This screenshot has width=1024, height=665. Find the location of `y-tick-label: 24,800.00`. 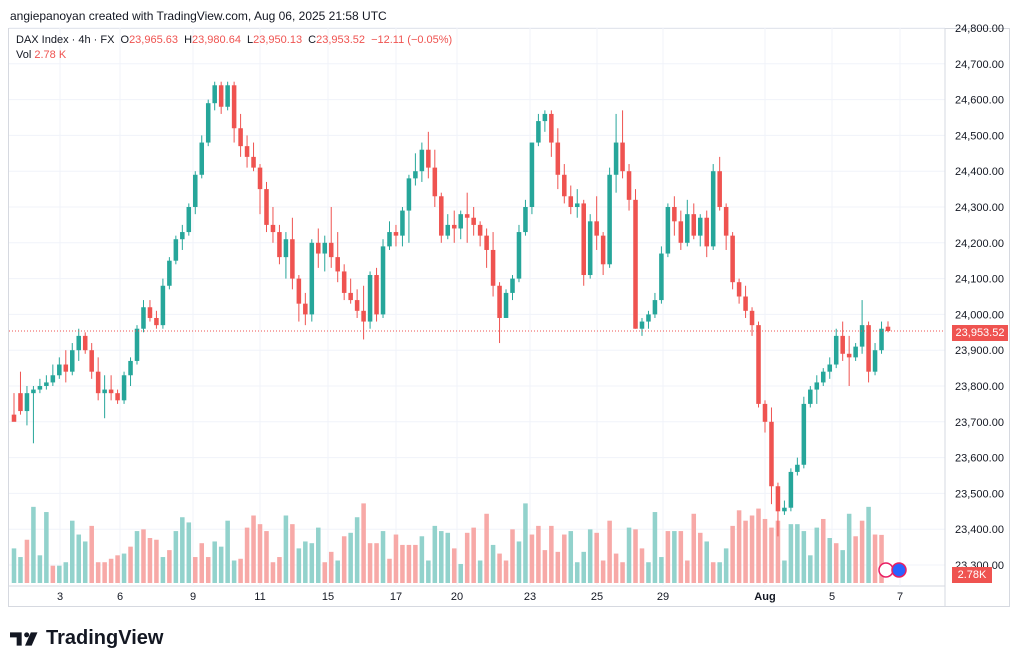

y-tick-label: 24,800.00 is located at coordinates (979, 29).